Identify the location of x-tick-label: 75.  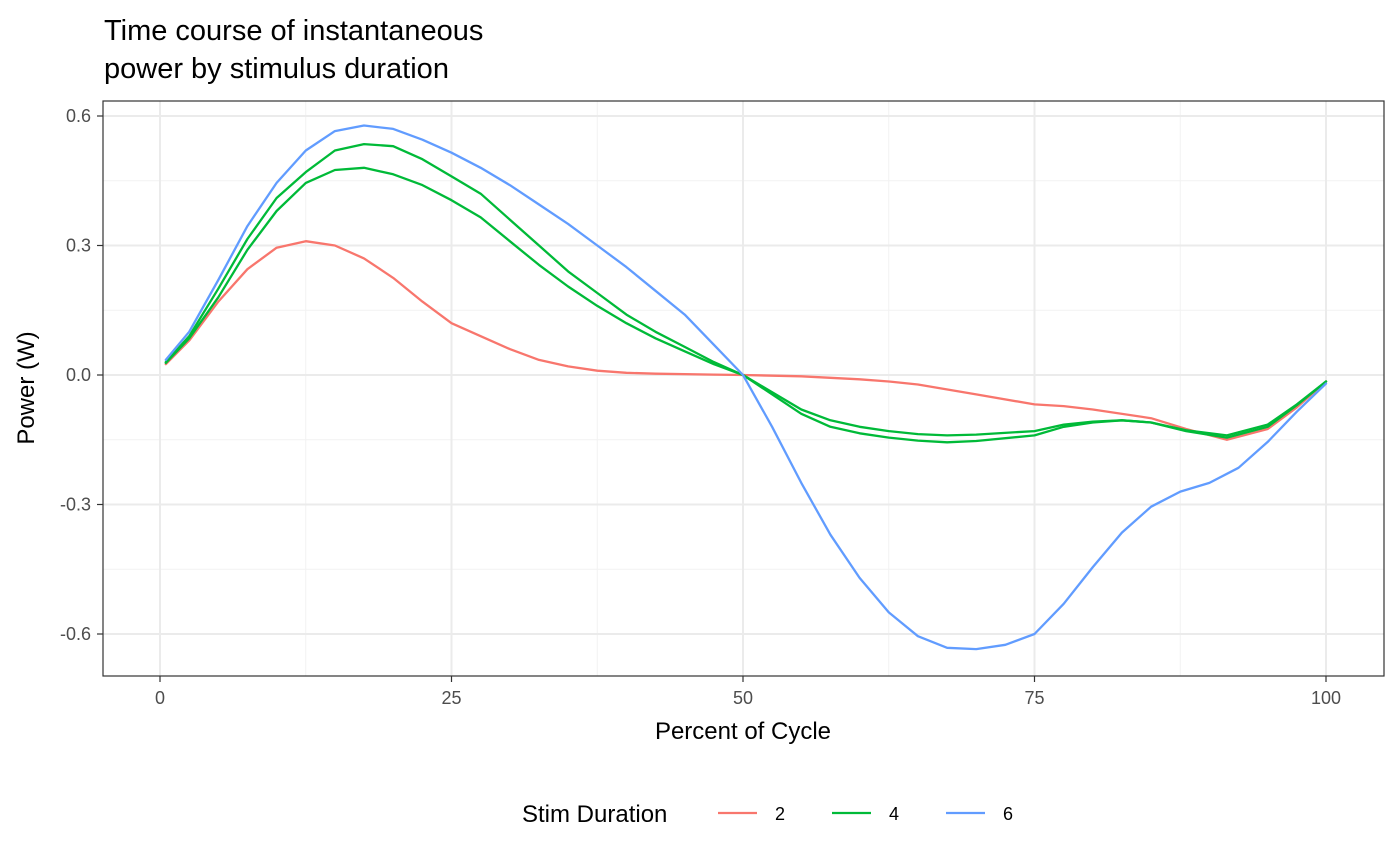
(1034, 698).